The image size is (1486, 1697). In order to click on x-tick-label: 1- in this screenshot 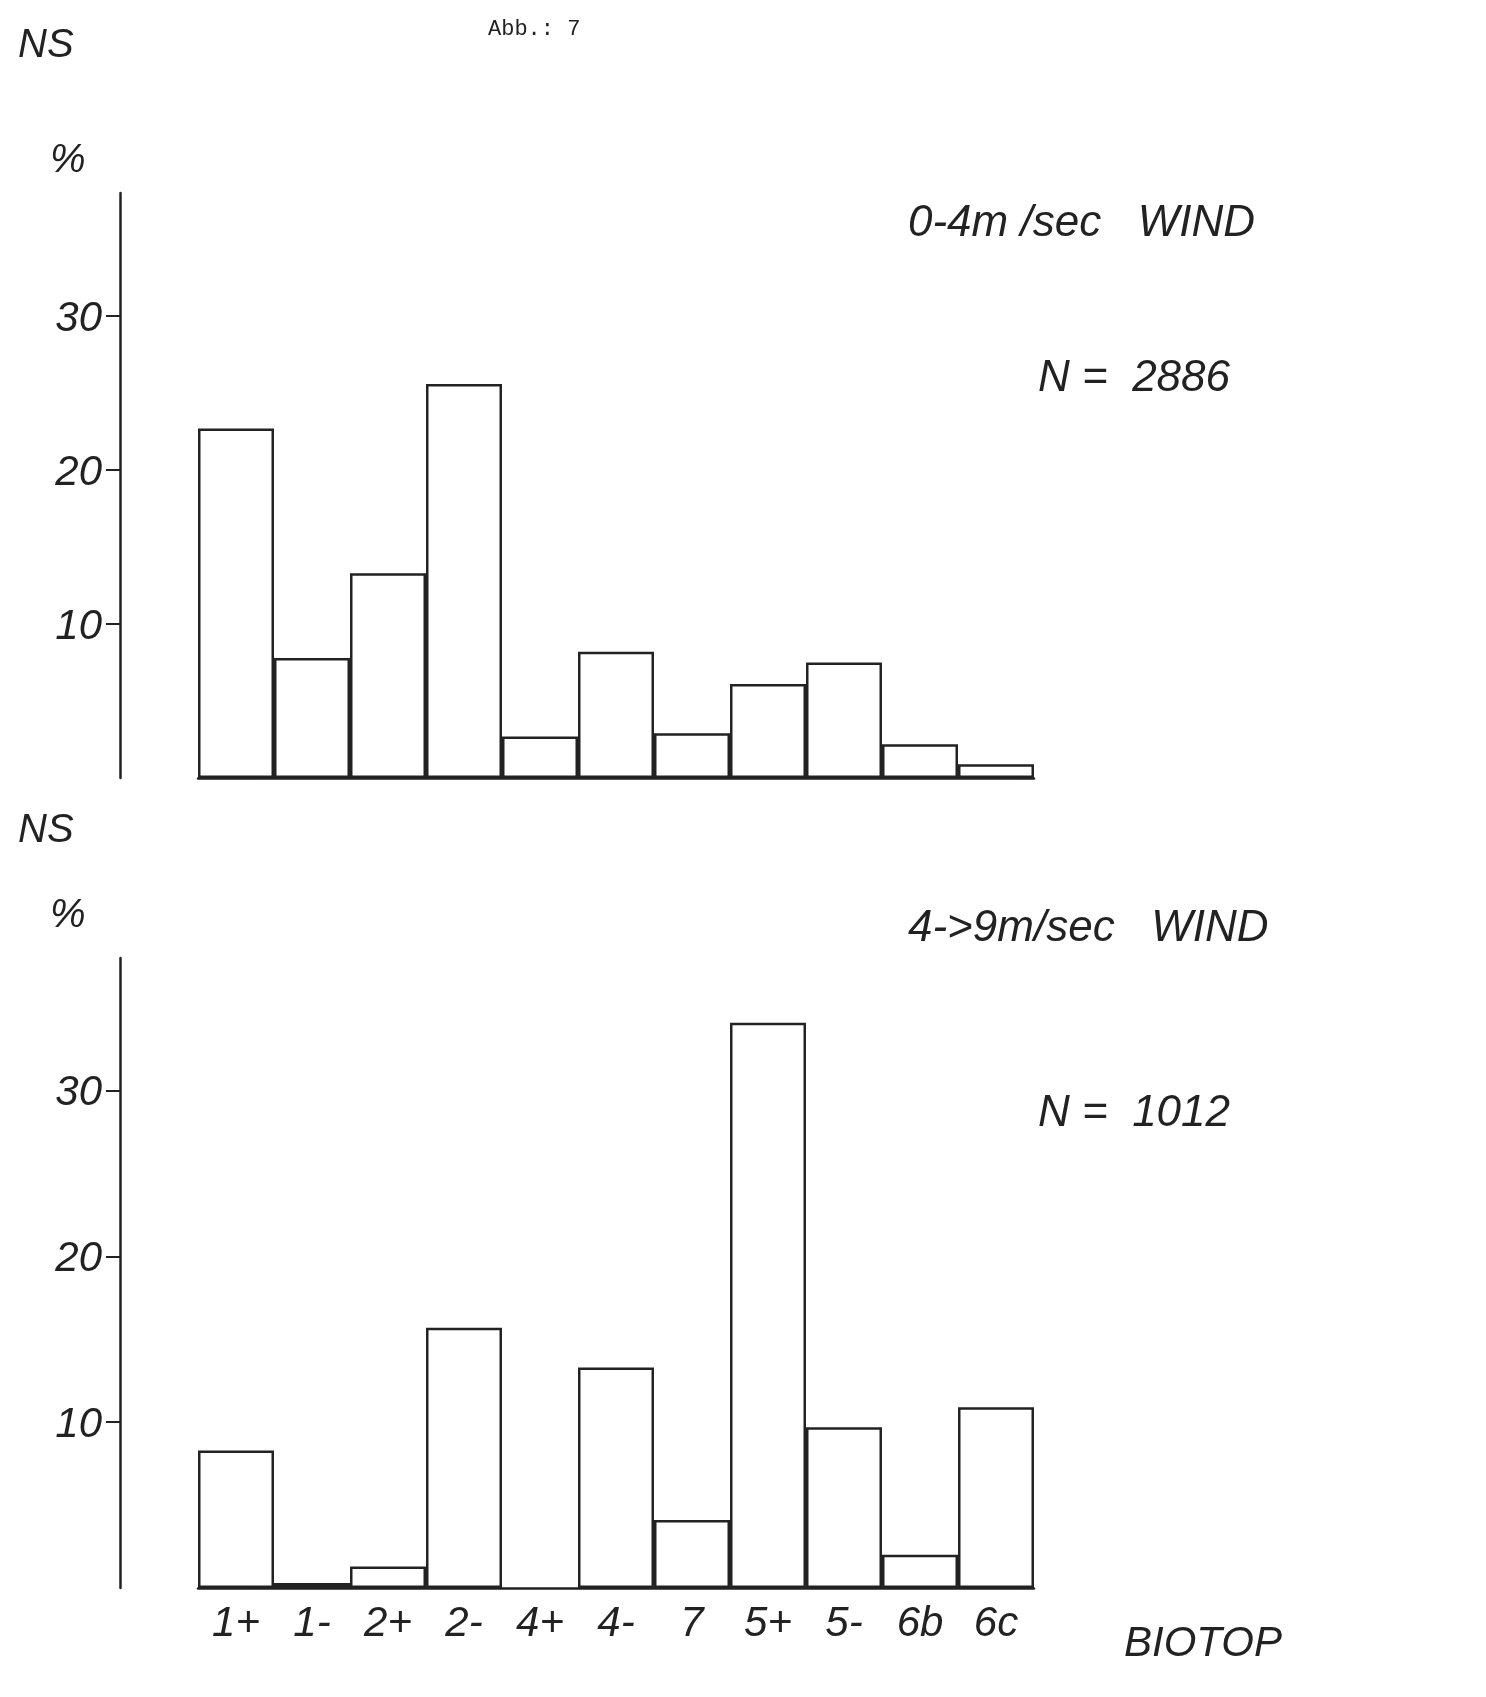, I will do `click(312, 1621)`.